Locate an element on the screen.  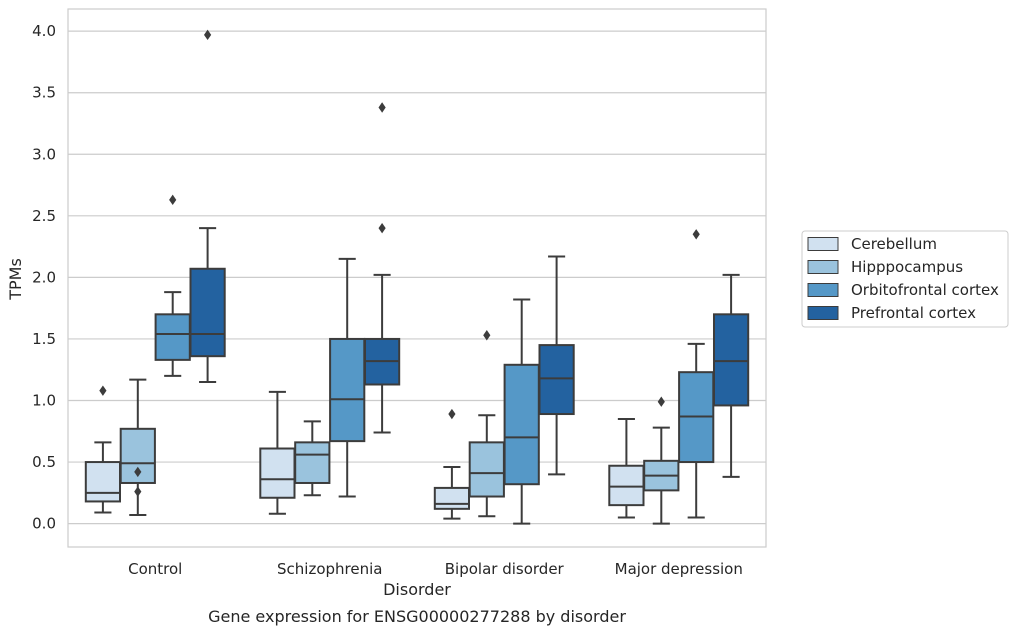
x-tick-label: Major depression is located at coordinates (679, 569).